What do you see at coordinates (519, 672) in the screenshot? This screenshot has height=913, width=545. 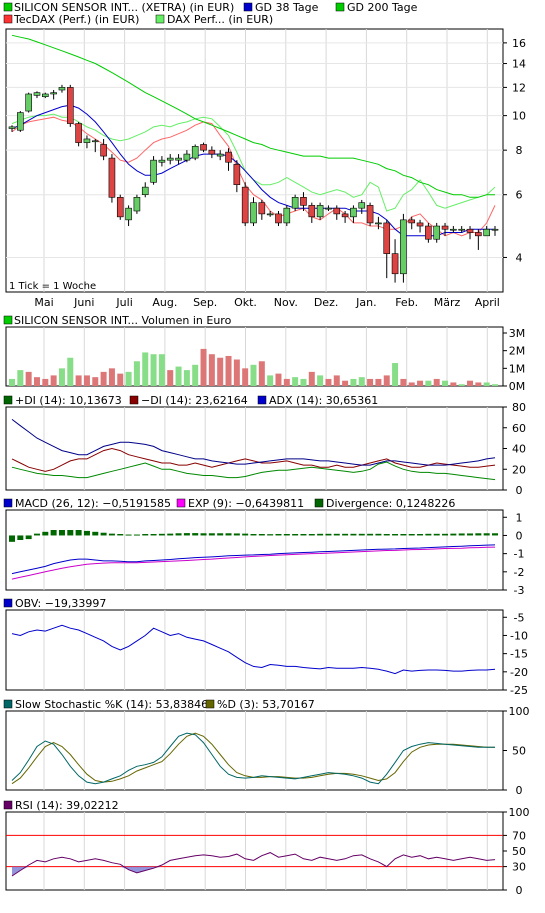 I see `obv-y-tick-label: -20` at bounding box center [519, 672].